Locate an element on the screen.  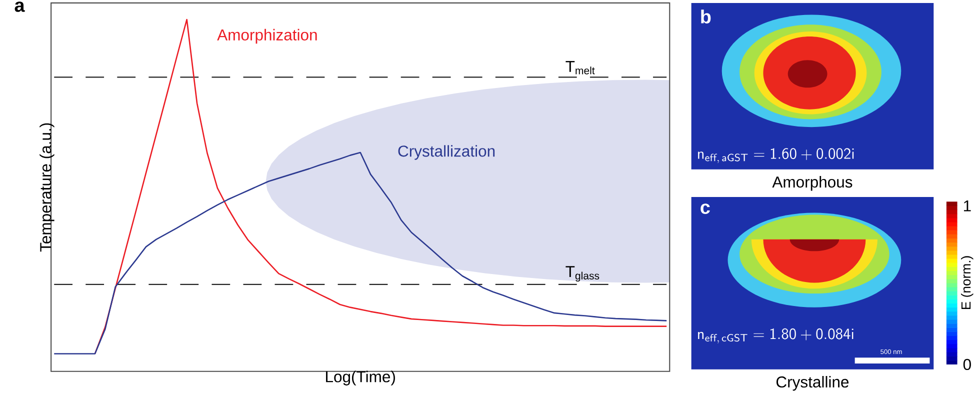
ref-line-label: T$_{glass}$ is located at coordinates (583, 274).